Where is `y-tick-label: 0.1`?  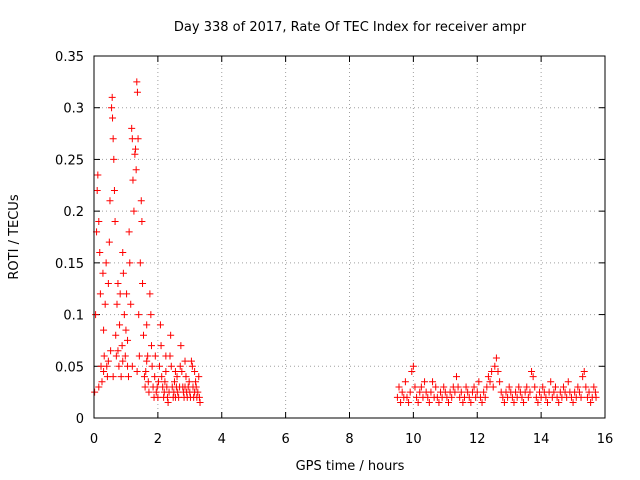 y-tick-label: 0.1 is located at coordinates (73, 316).